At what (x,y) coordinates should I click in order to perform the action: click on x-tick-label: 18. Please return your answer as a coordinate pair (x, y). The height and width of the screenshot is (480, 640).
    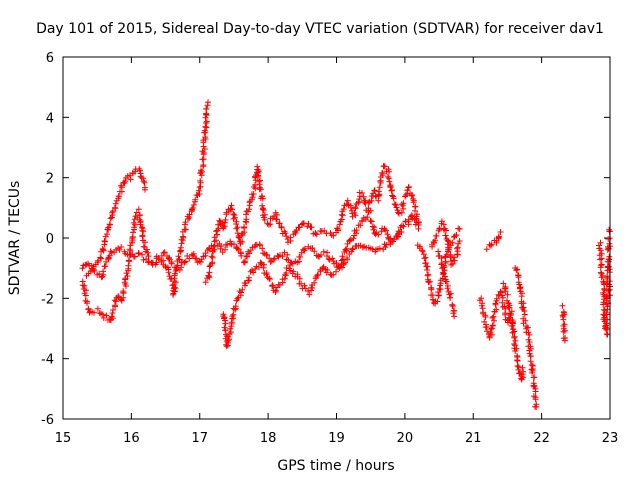
    Looking at the image, I should click on (268, 438).